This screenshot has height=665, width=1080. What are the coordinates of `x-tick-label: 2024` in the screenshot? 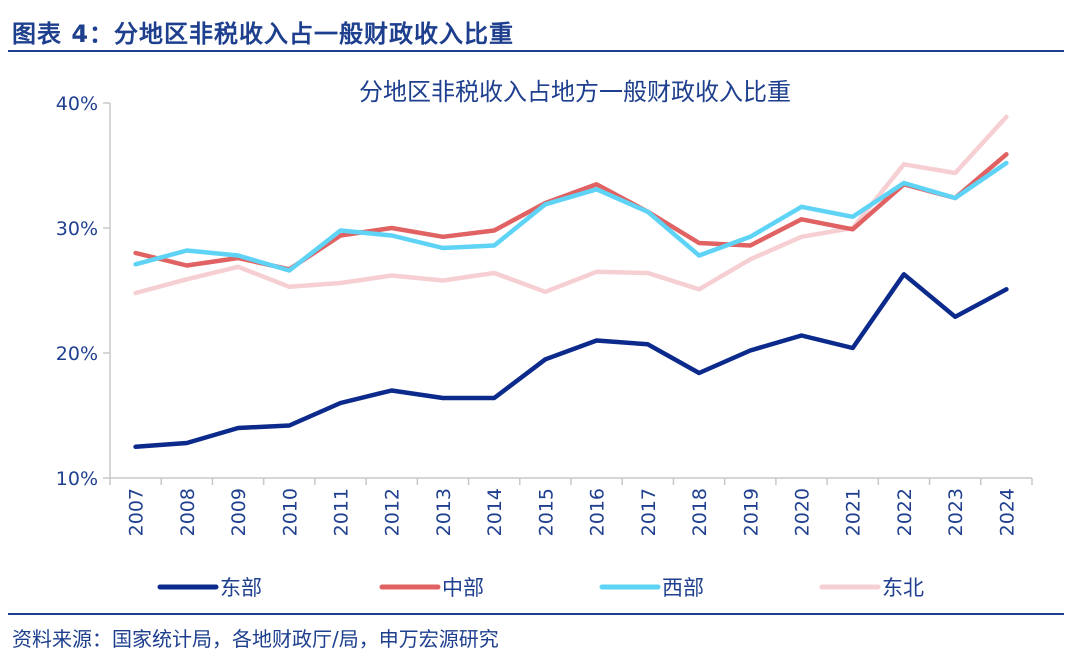 It's located at (1007, 512).